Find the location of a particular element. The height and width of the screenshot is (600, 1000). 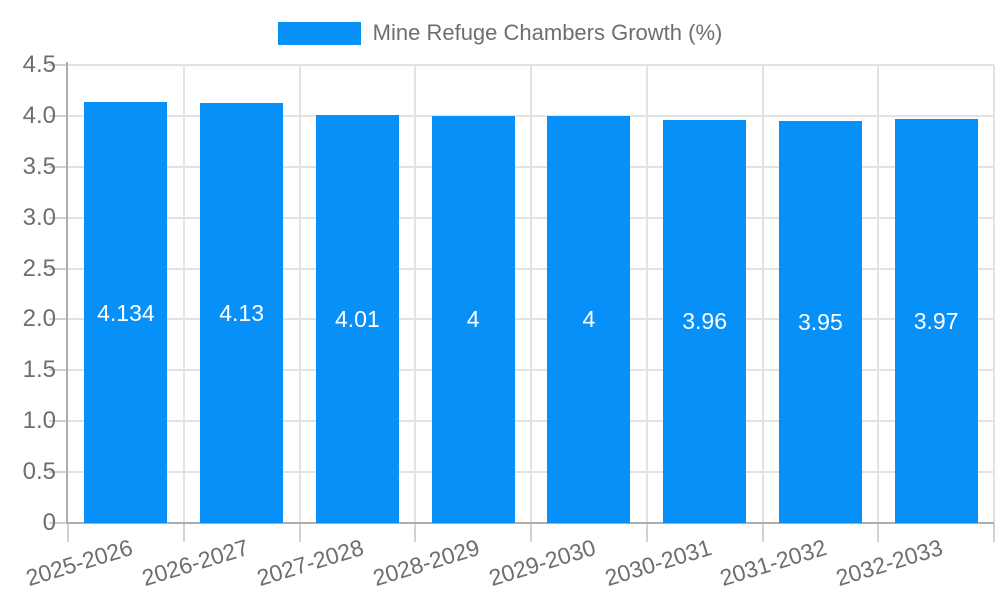

y-tick-label: 0 is located at coordinates (49, 522).